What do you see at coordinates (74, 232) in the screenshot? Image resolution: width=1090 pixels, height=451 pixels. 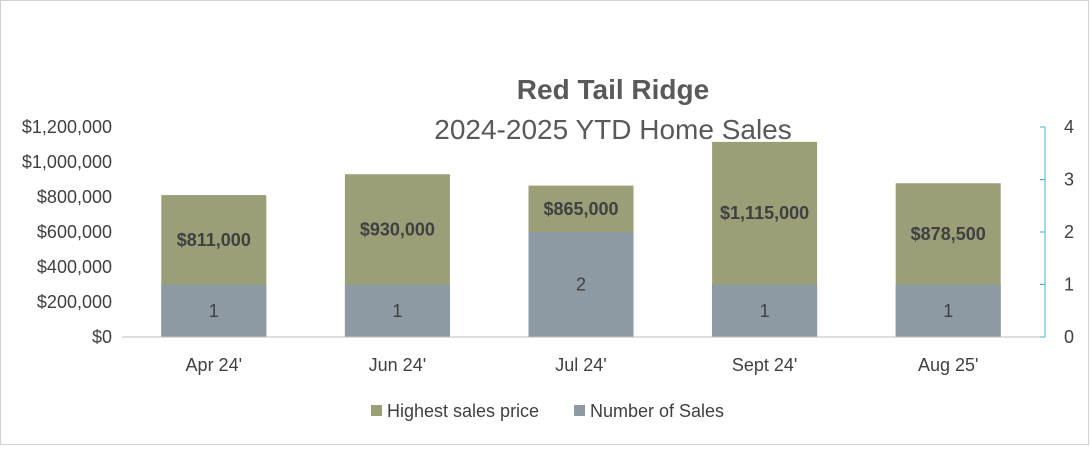 I see `y-left-tick-label: $600,000` at bounding box center [74, 232].